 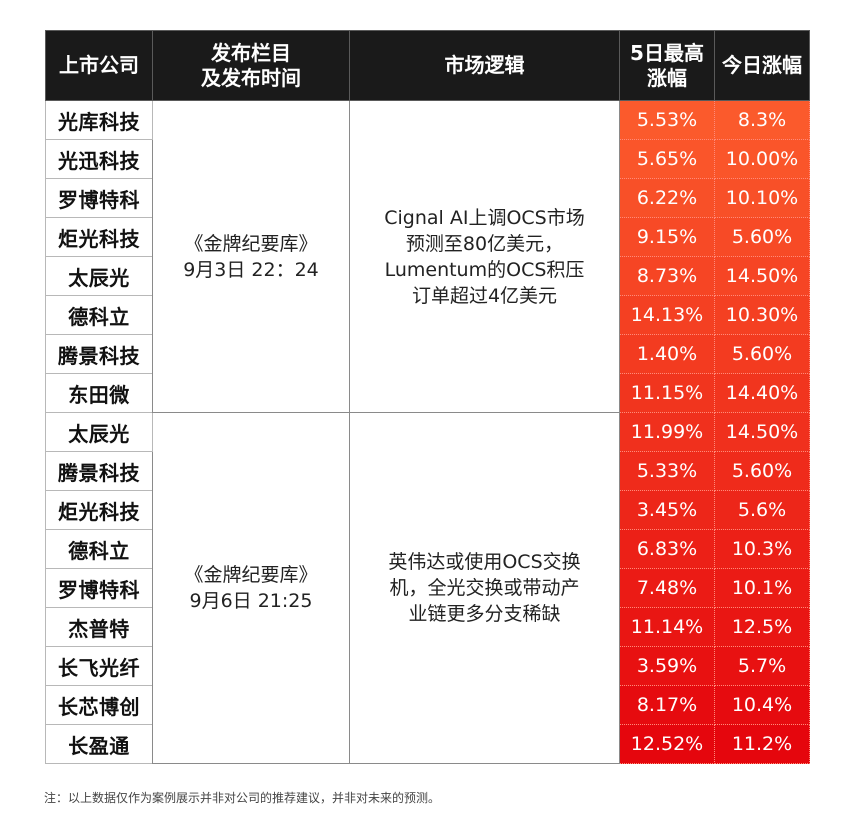 I want to click on company-name: 长芯博创, so click(x=99, y=705).